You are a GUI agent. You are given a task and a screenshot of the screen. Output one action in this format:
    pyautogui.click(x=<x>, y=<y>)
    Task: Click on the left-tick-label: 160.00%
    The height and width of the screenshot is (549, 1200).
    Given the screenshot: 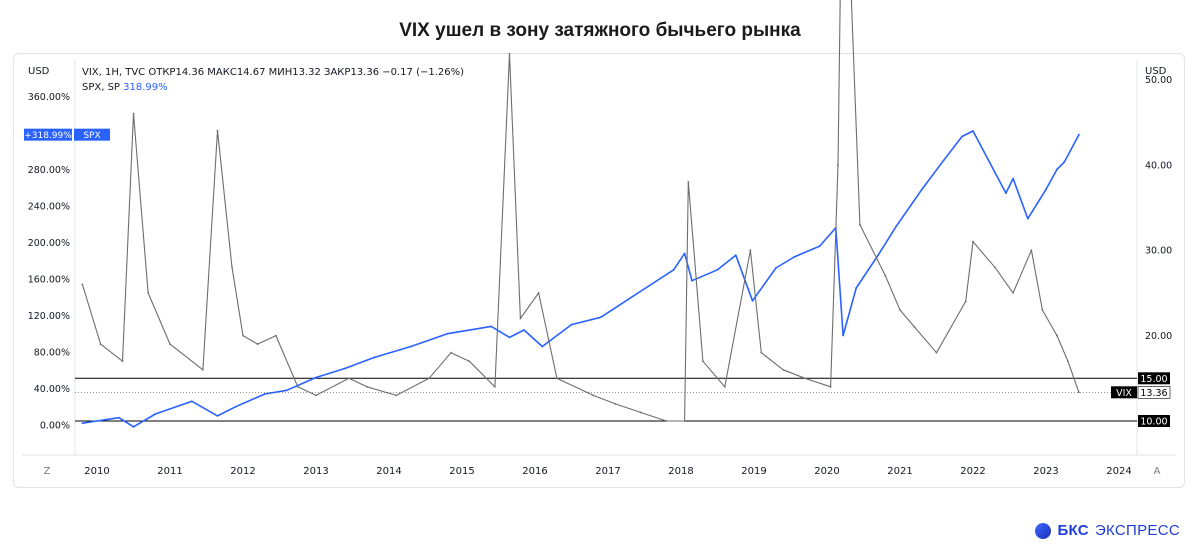 What is the action you would take?
    pyautogui.click(x=49, y=279)
    